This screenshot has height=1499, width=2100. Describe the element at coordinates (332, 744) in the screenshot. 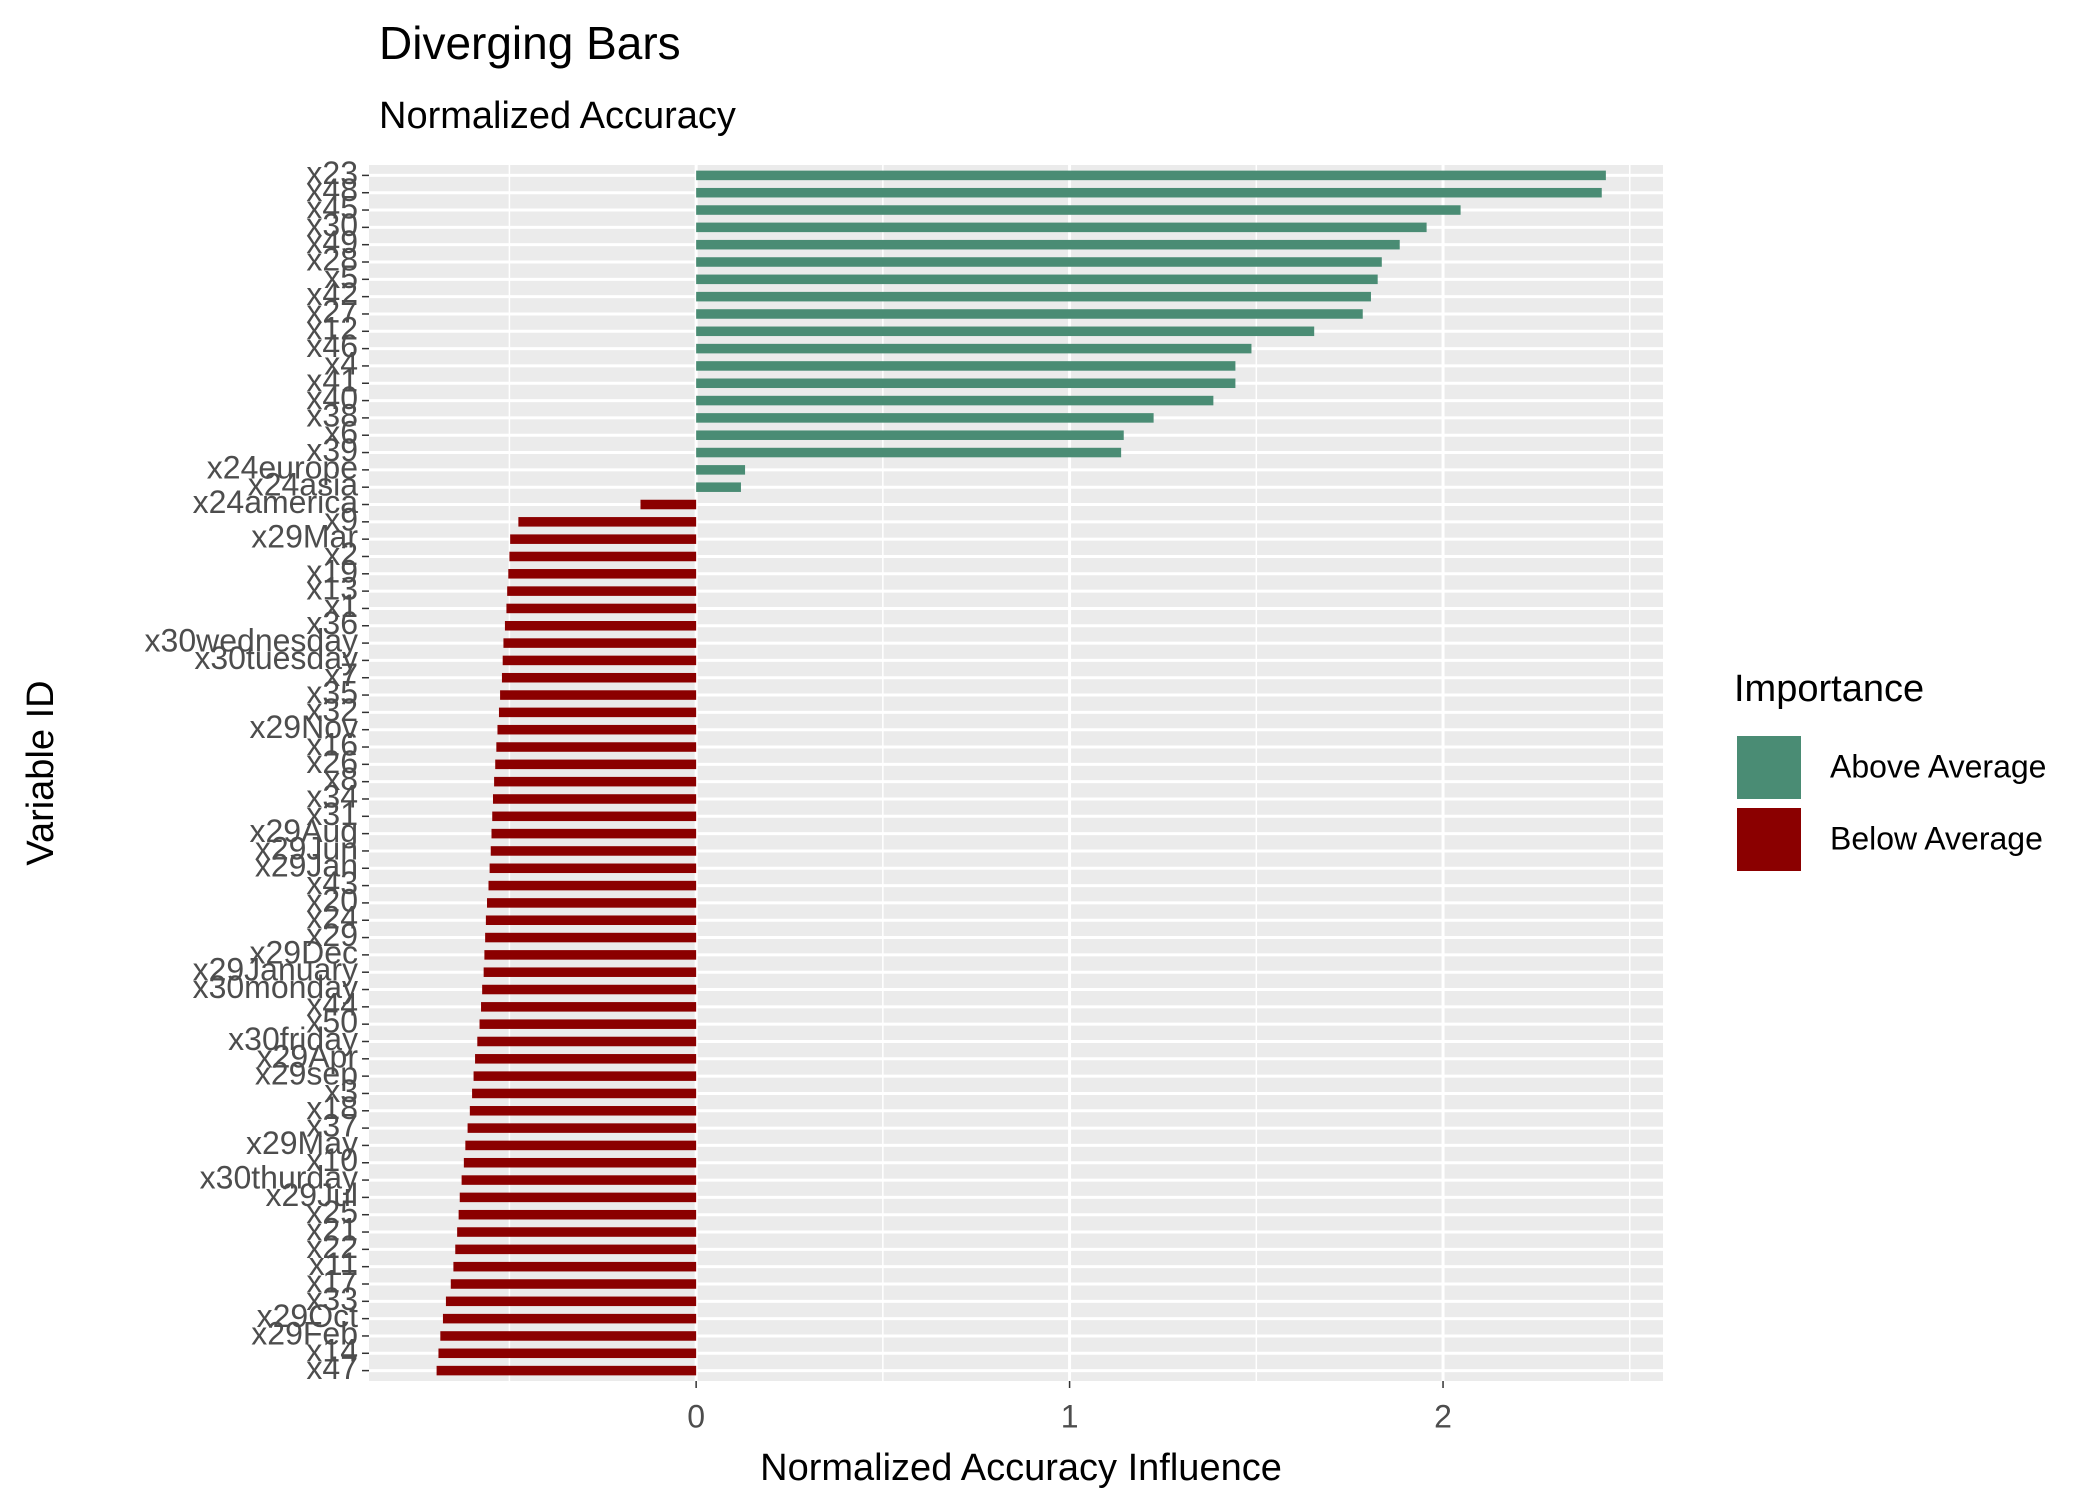

I see `y-tick-label: x16` at that location.